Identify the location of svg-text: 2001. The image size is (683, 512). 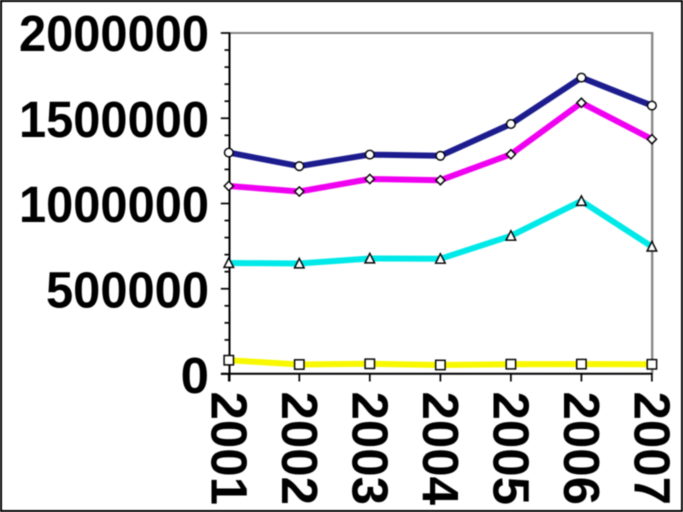
(228, 448).